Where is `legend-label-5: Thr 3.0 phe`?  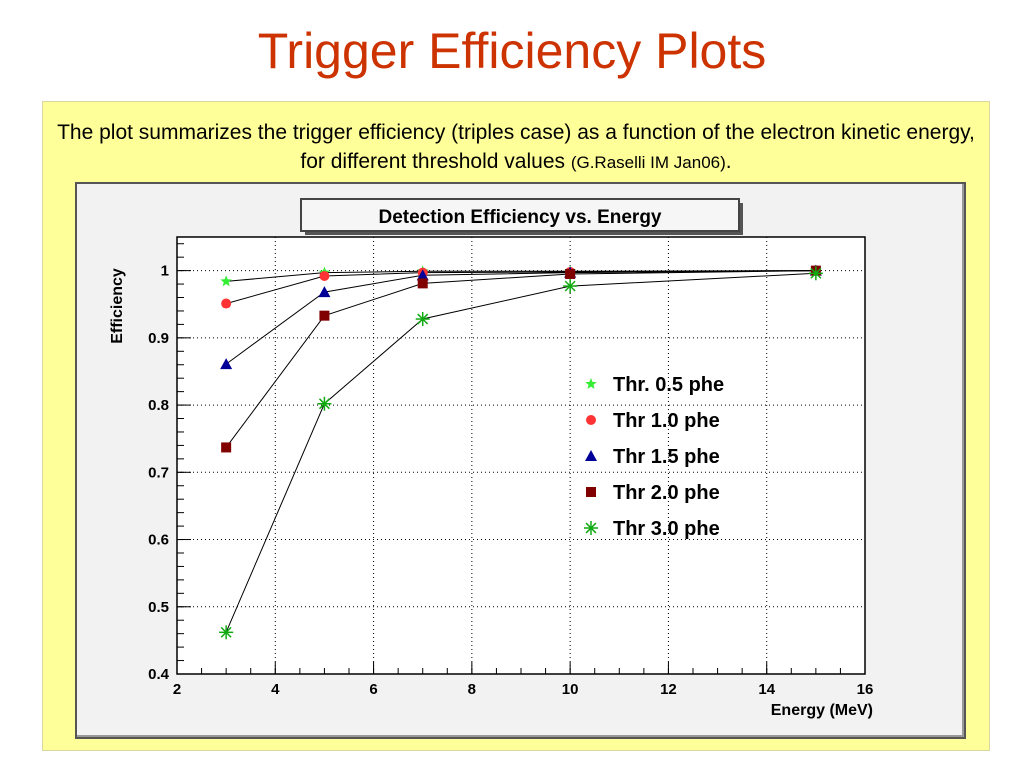 legend-label-5: Thr 3.0 phe is located at coordinates (666, 529).